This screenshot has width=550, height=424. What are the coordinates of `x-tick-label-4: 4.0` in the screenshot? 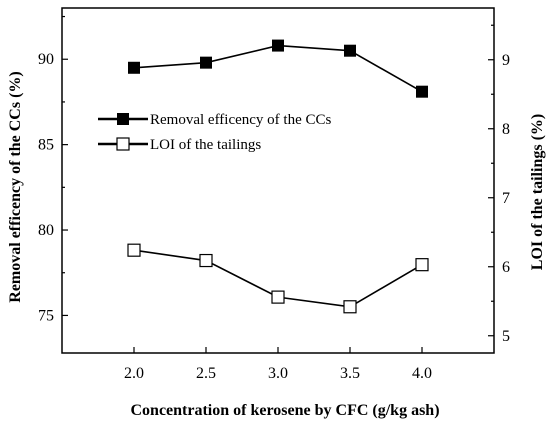 It's located at (422, 373).